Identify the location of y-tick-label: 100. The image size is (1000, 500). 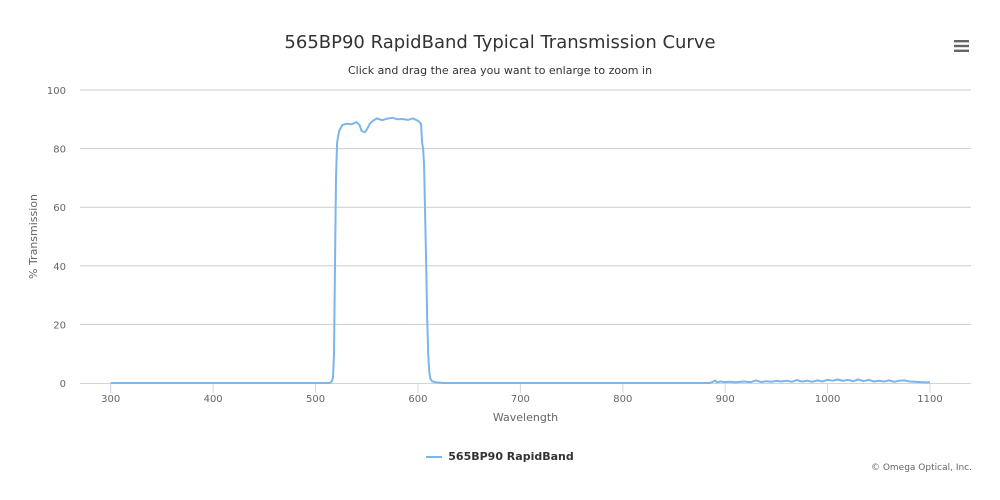
(56, 91).